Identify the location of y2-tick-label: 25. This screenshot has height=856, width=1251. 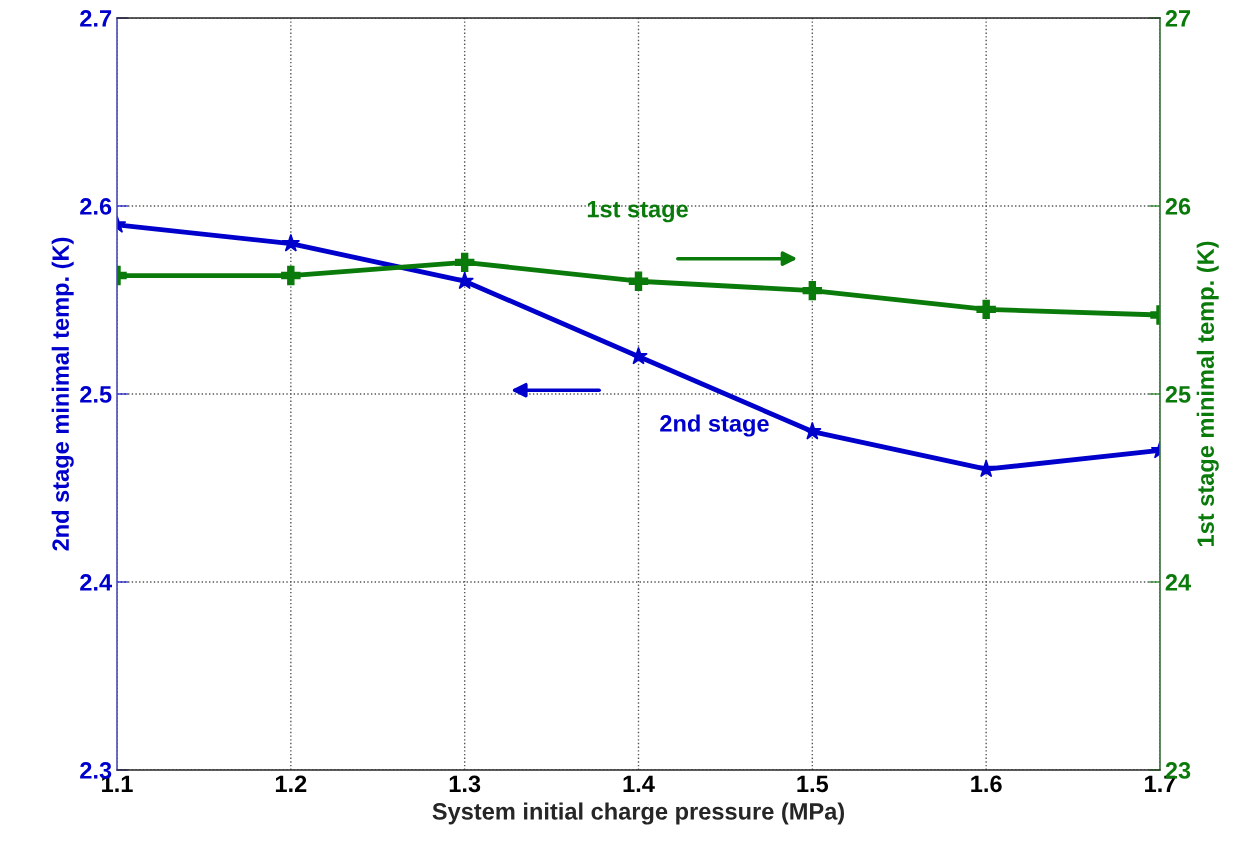
(1178, 394).